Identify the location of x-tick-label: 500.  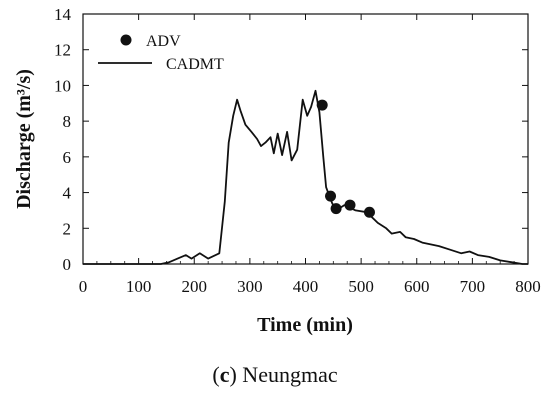
(361, 286).